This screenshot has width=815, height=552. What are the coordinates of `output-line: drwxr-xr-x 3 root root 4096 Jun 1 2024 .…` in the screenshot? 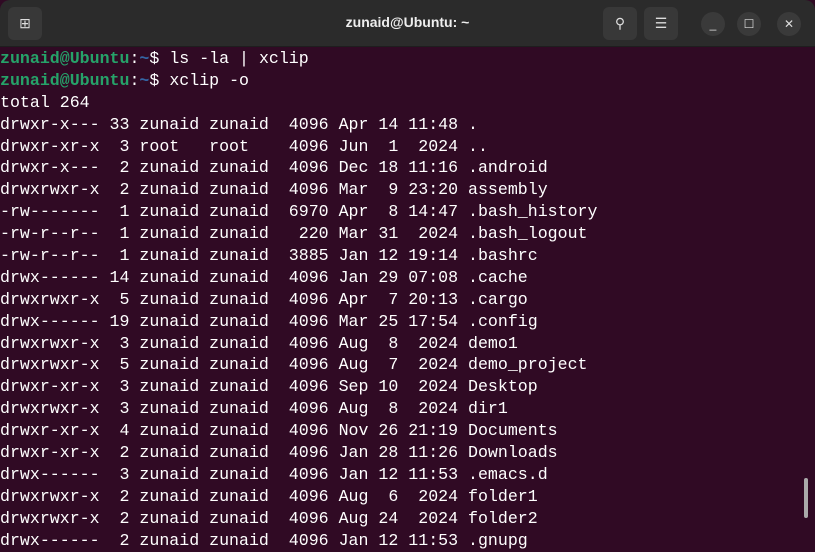 It's located at (244, 146).